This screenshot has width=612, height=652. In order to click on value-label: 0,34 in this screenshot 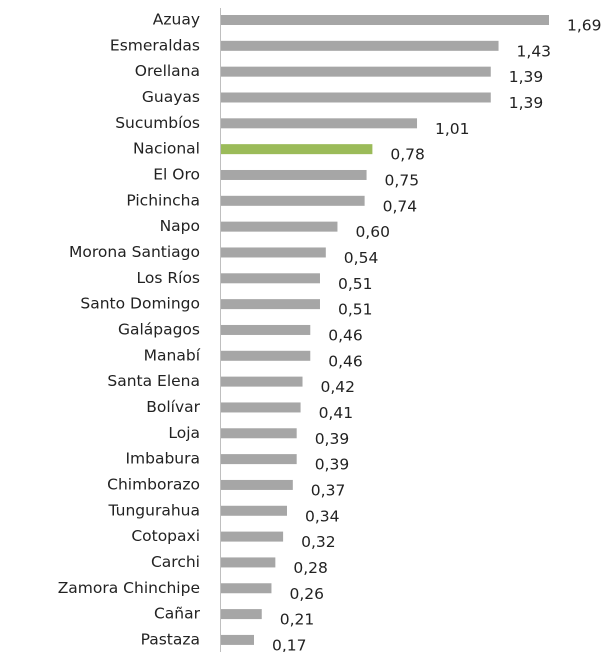, I will do `click(322, 516)`.